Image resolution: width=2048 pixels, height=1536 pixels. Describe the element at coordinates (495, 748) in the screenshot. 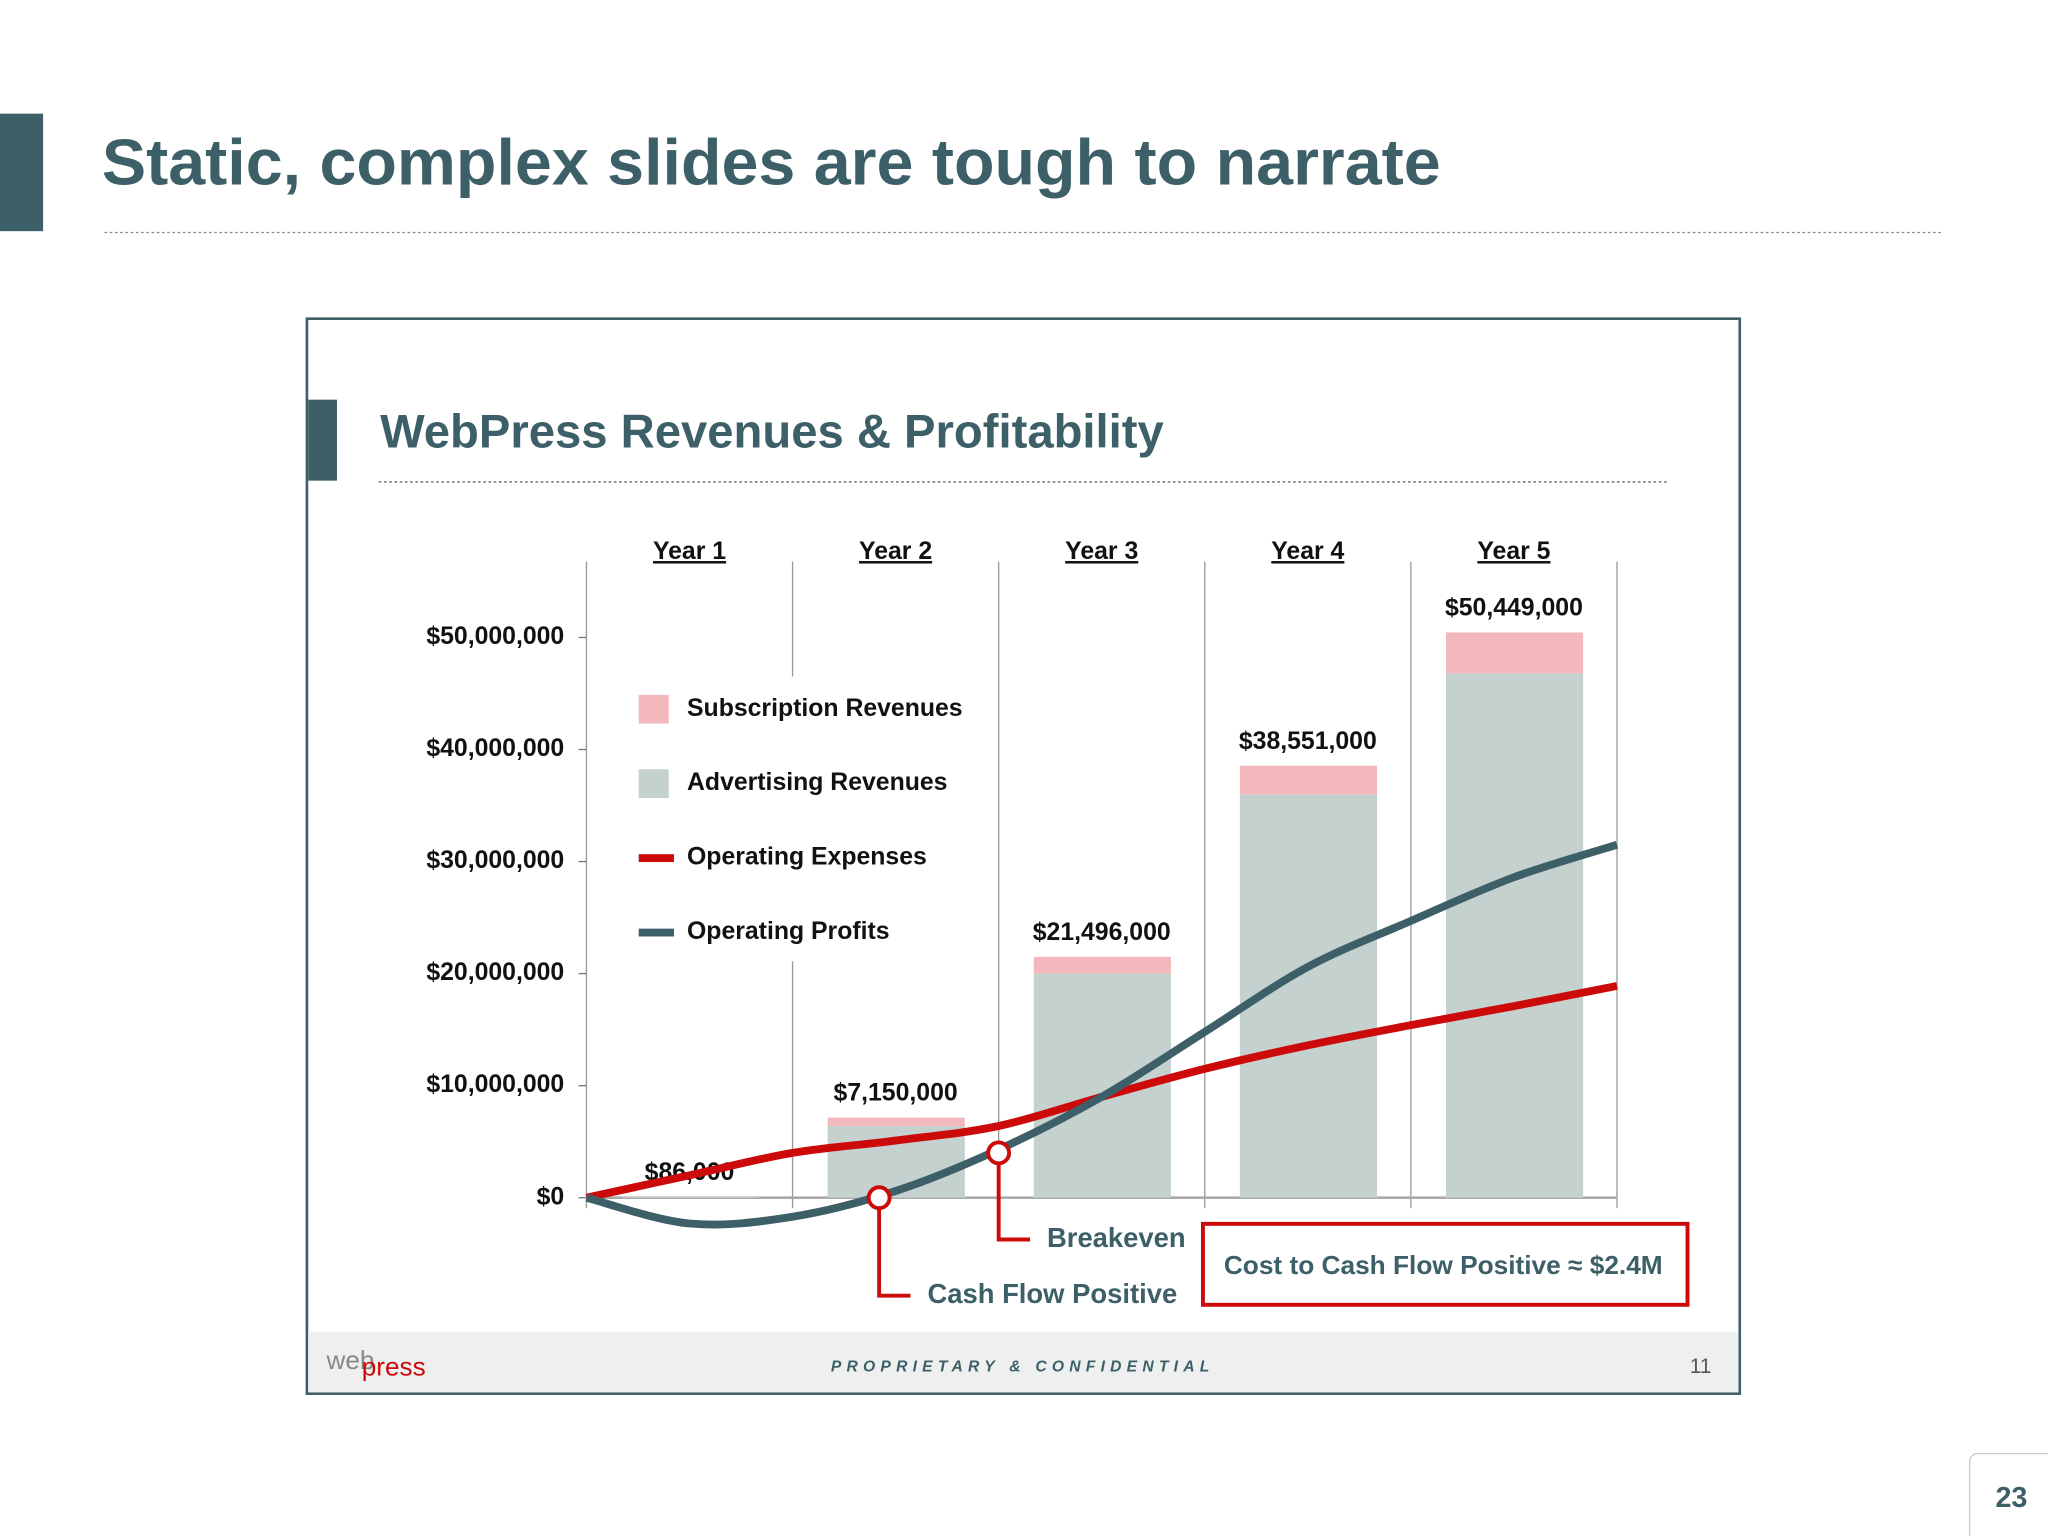

I see `y-tick-label: $40,000,000` at that location.